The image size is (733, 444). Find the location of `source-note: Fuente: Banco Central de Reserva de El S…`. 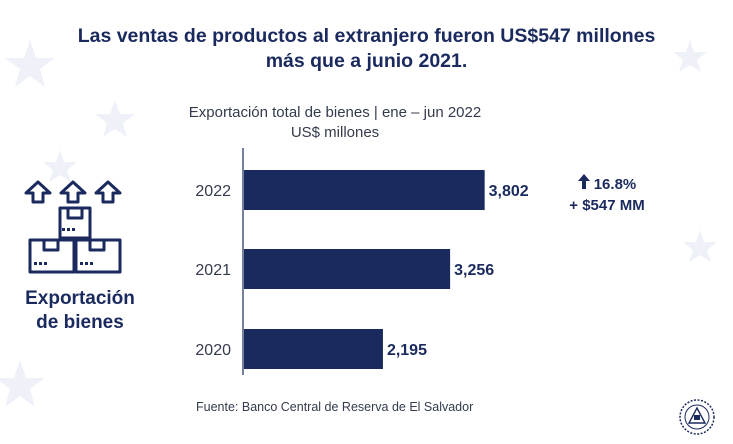

source-note: Fuente: Banco Central de Reserva de El S… is located at coordinates (335, 407).